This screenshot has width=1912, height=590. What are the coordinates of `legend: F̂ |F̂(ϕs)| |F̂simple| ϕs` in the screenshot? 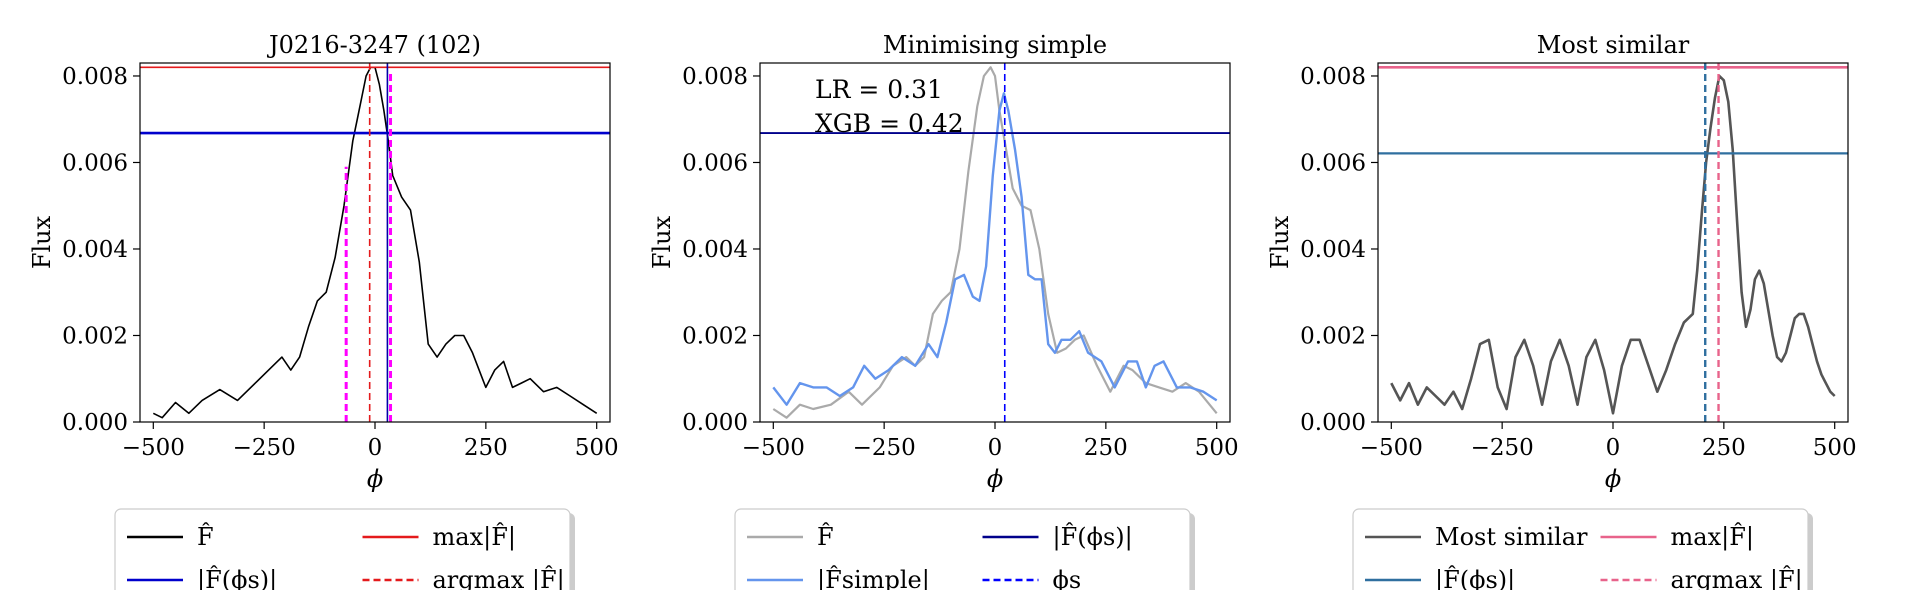 It's located at (964, 549).